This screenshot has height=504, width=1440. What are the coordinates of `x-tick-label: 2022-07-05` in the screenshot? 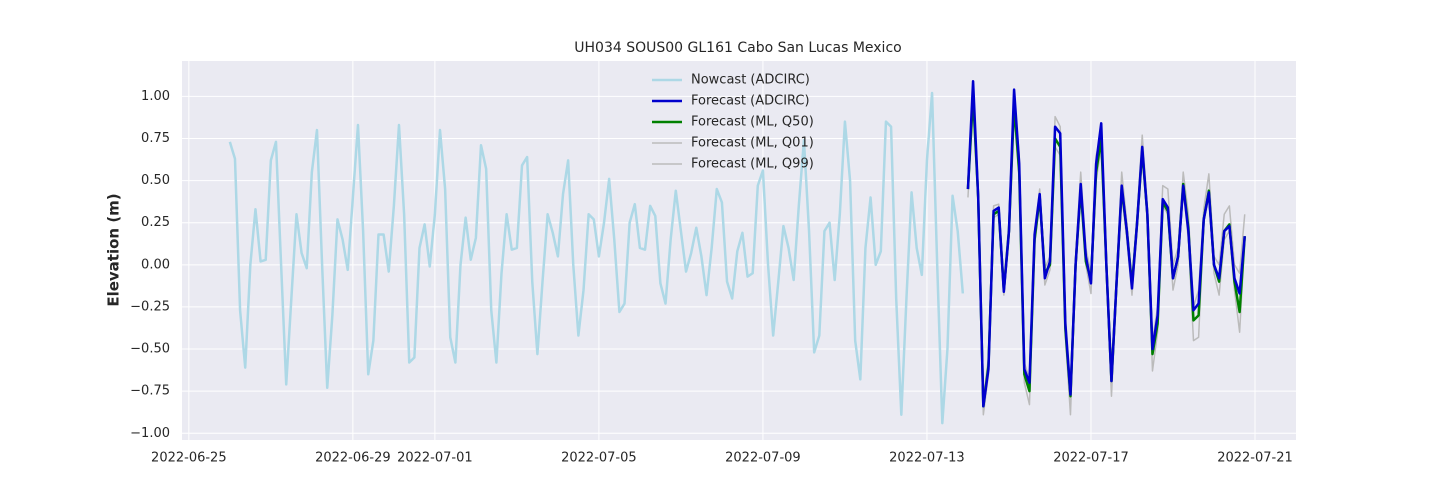 It's located at (599, 458).